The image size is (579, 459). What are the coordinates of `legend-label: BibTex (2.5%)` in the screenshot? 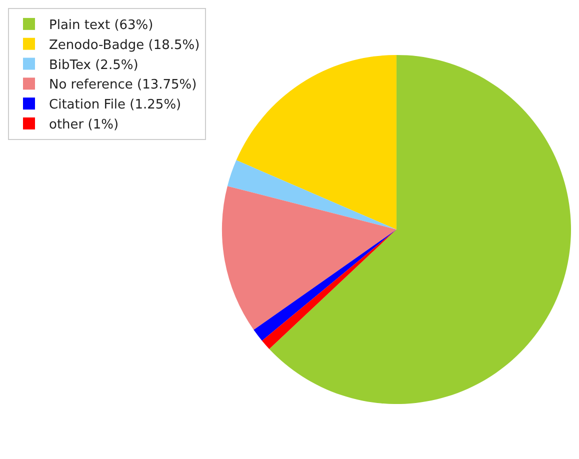 It's located at (93, 65).